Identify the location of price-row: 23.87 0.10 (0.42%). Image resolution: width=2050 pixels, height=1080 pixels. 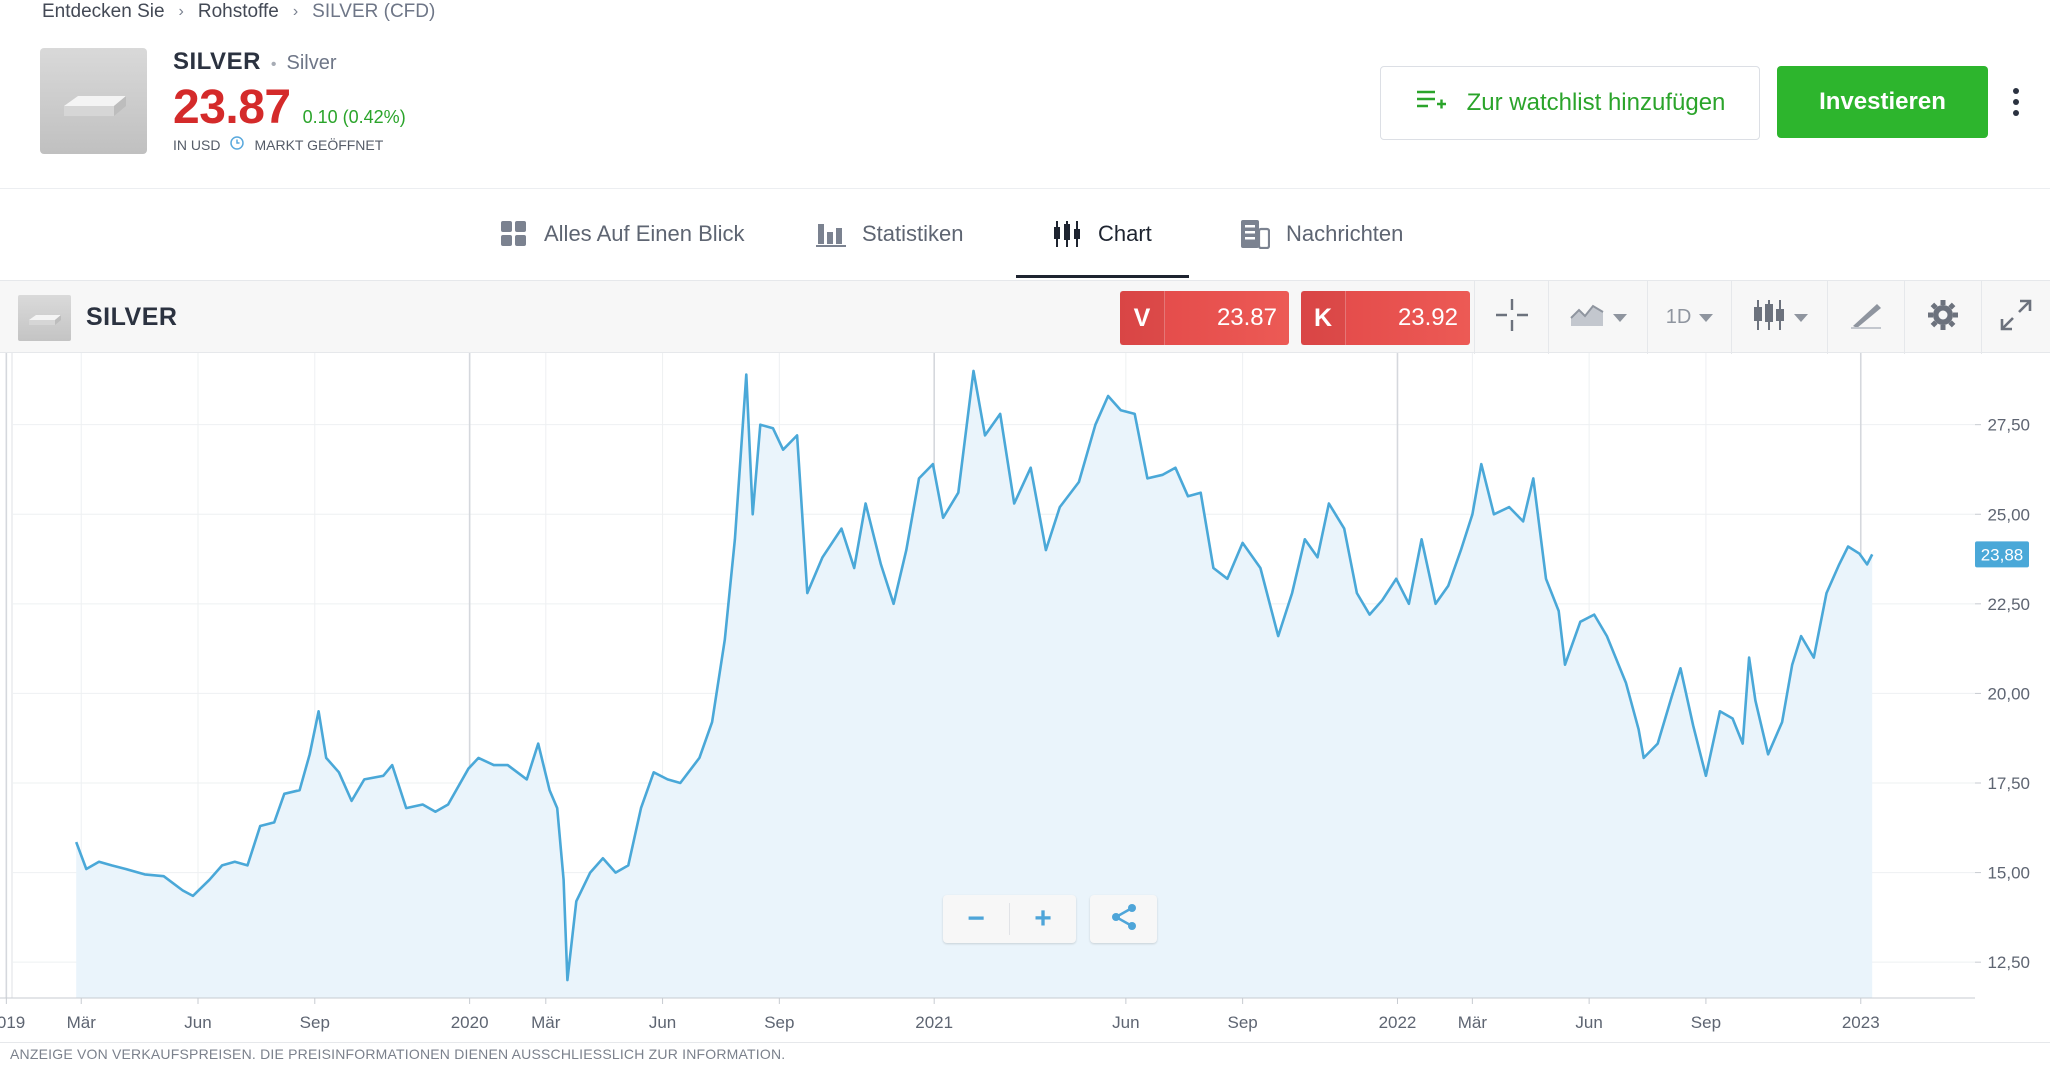
(289, 107).